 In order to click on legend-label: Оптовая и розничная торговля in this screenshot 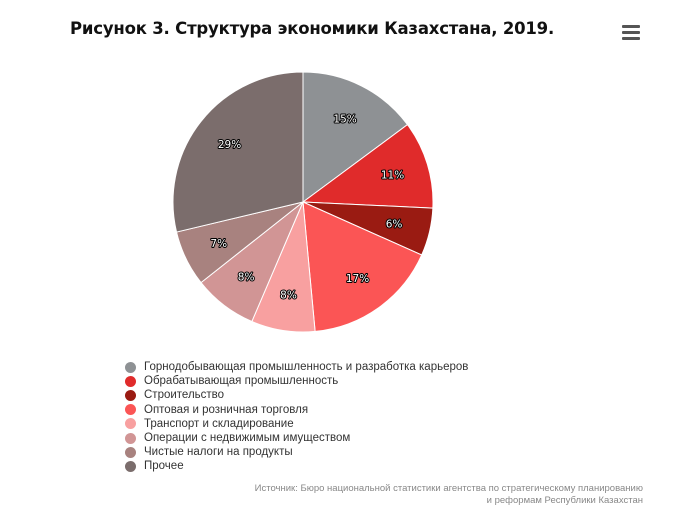, I will do `click(226, 409)`.